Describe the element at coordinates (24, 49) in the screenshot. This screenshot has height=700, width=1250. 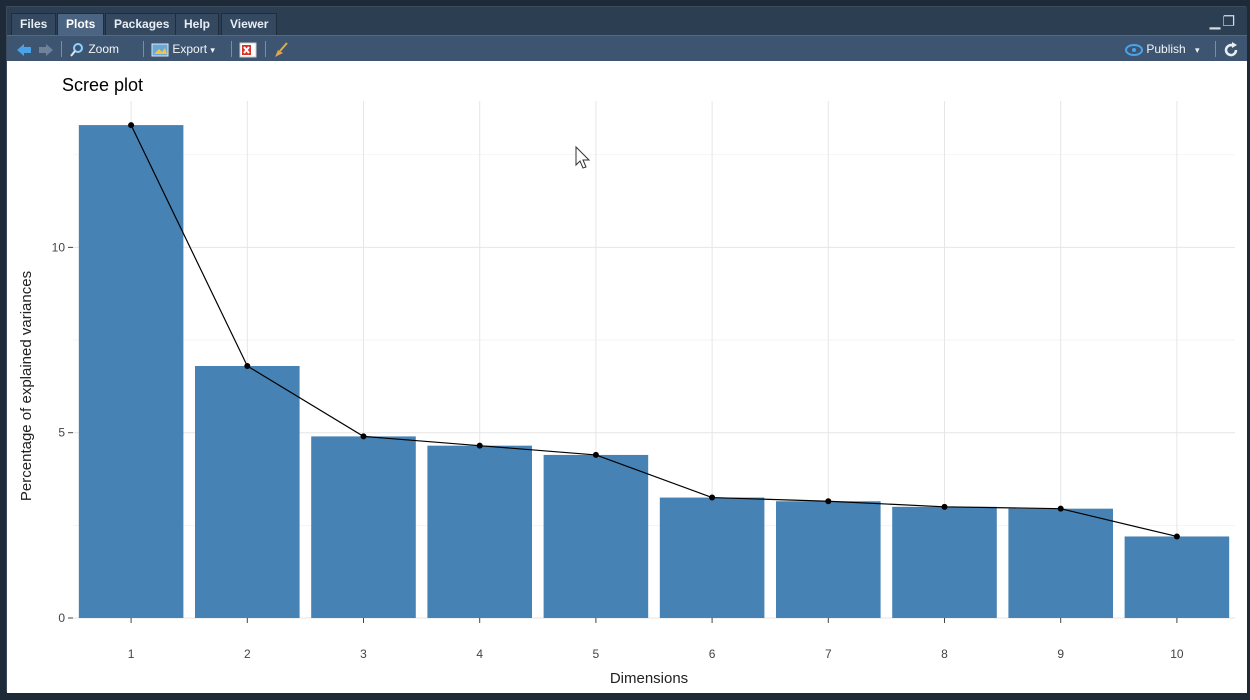
I see `back-arrow-icon` at that location.